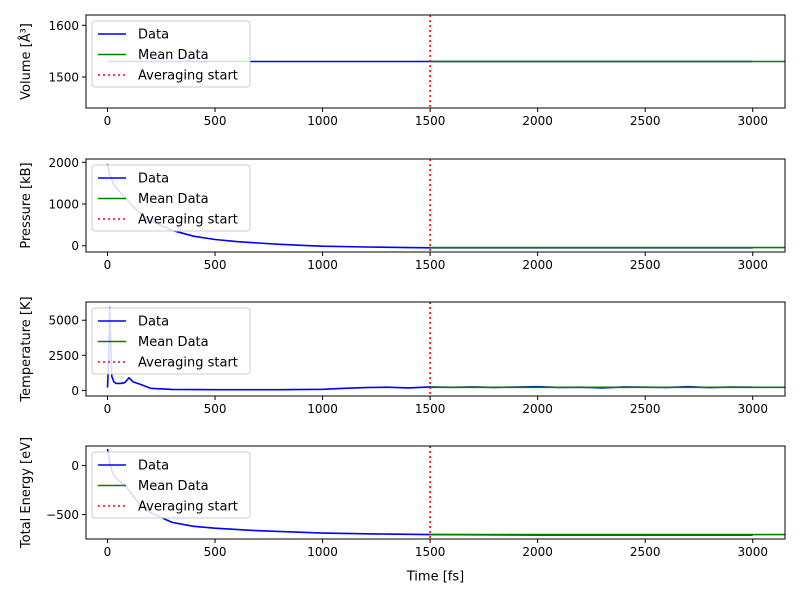  I want to click on y-tick-label: 2000, so click(63, 163).